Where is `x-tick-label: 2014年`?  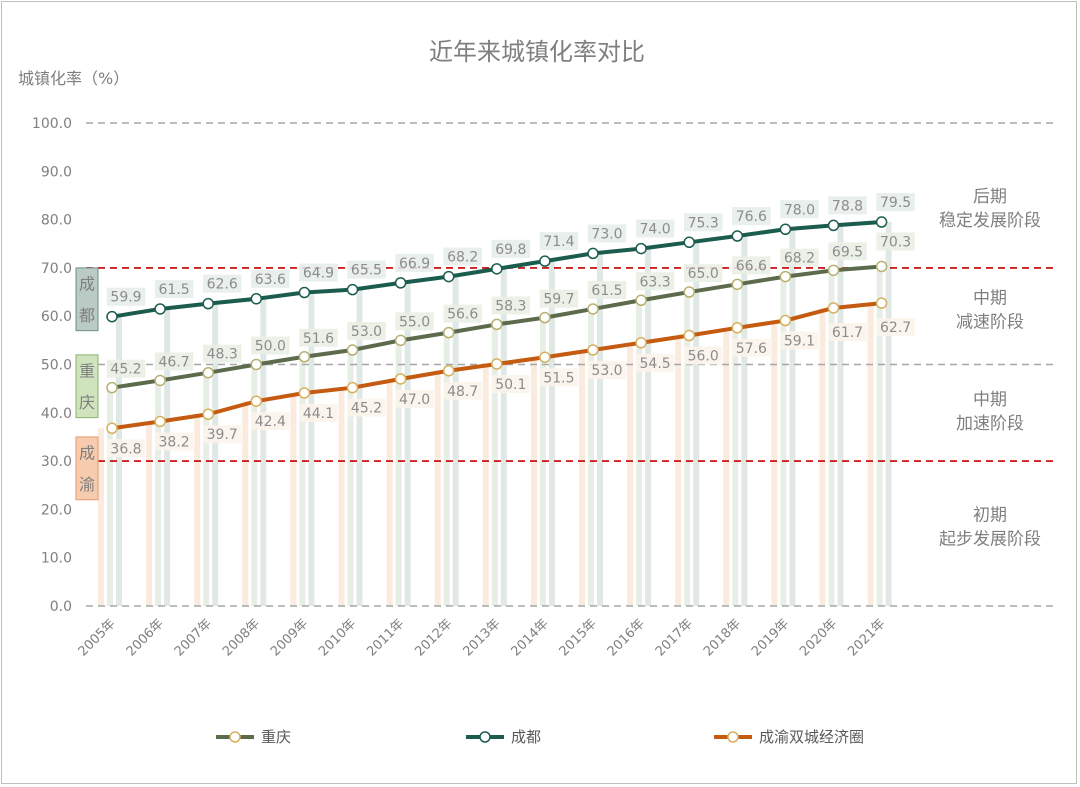
x-tick-label: 2014年 is located at coordinates (530, 637).